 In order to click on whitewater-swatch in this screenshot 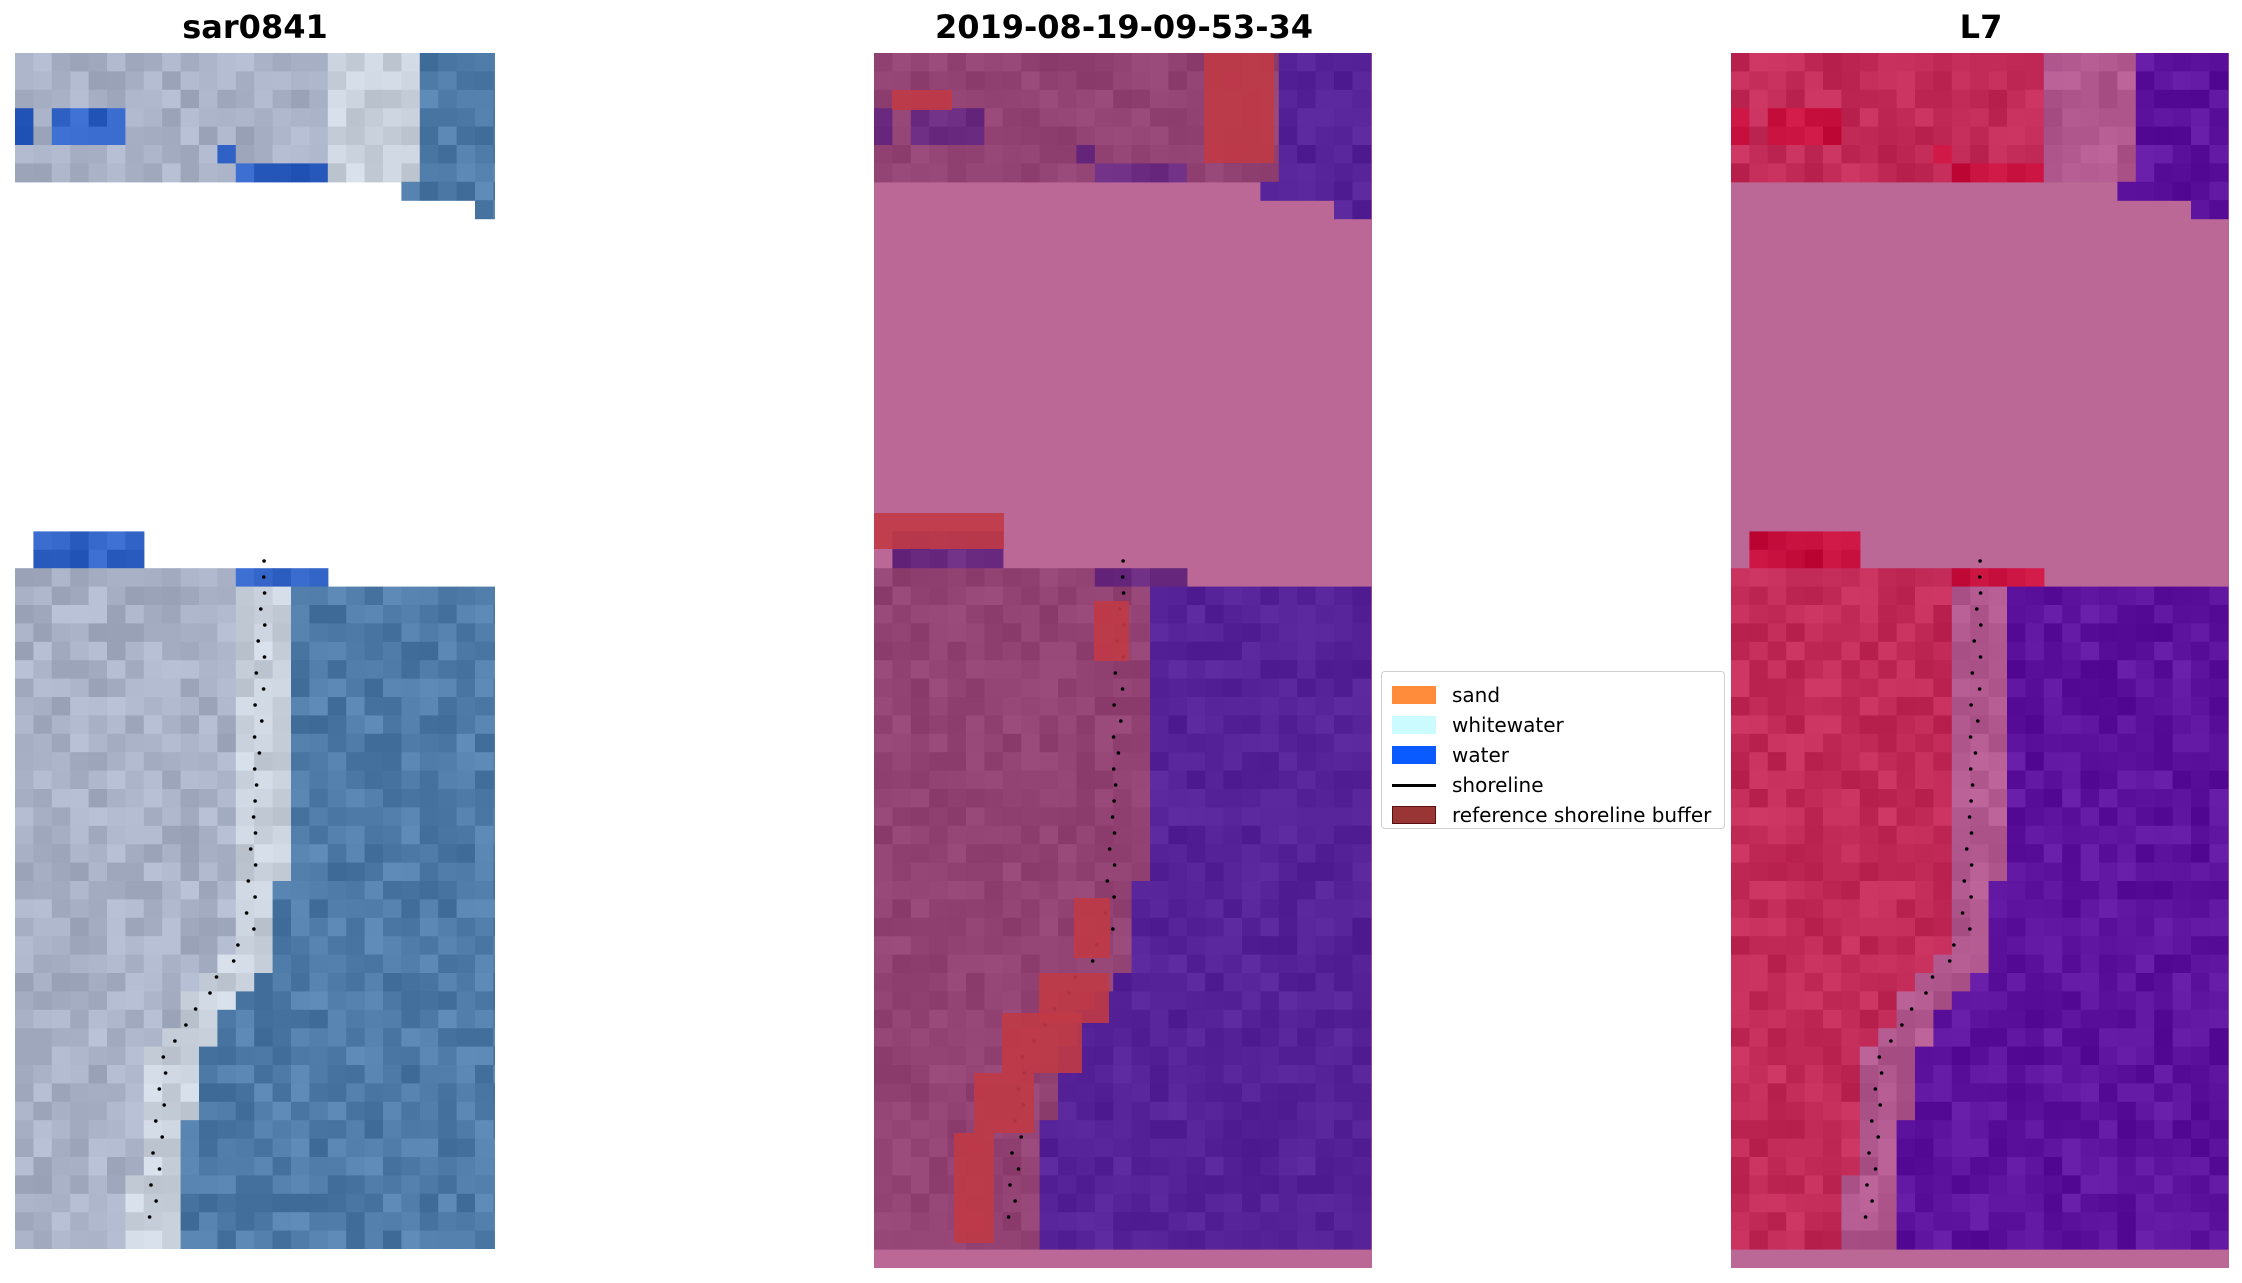, I will do `click(1414, 725)`.